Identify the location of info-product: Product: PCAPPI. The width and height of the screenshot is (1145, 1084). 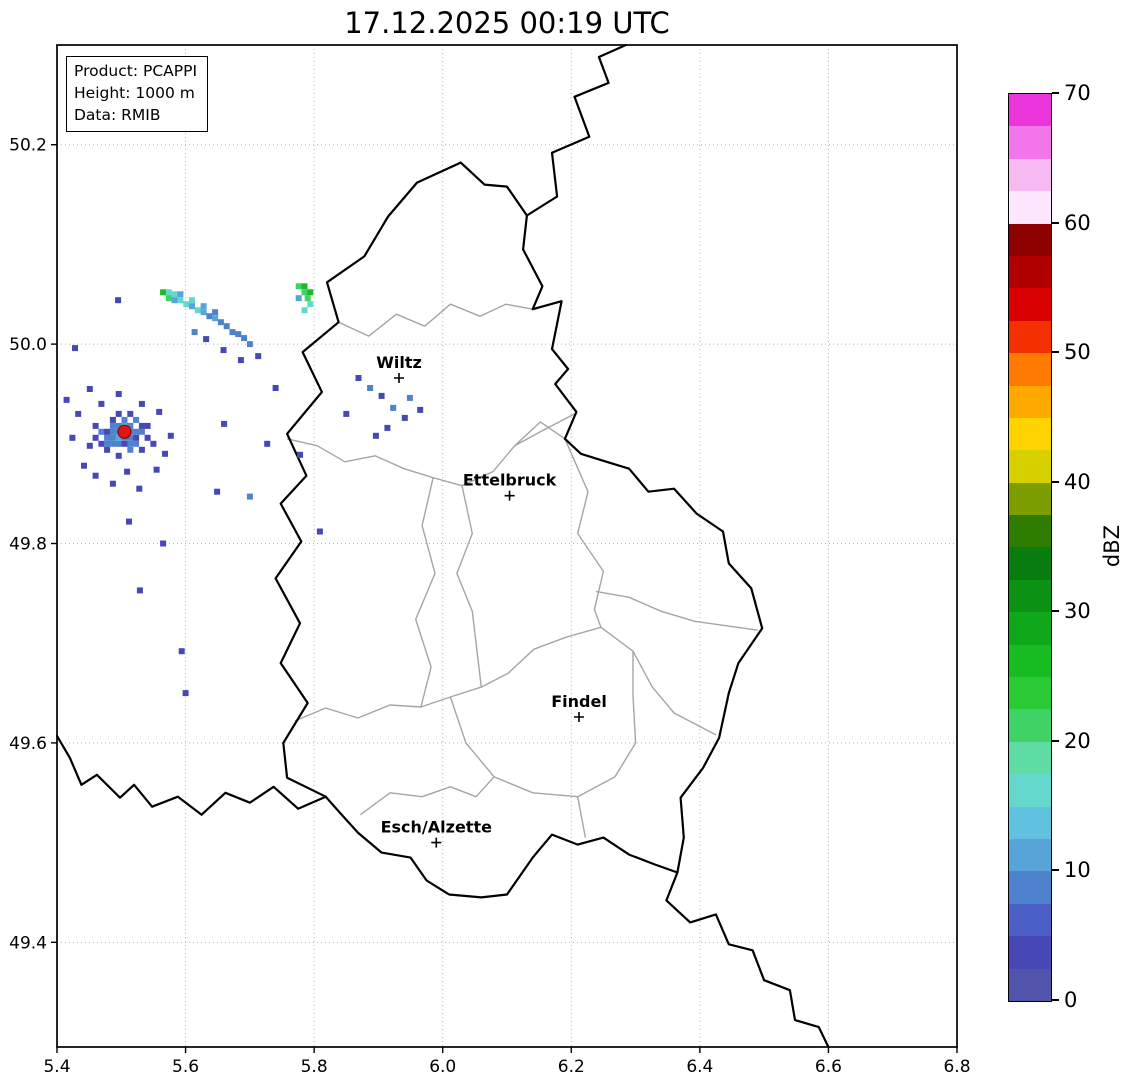
(136, 71).